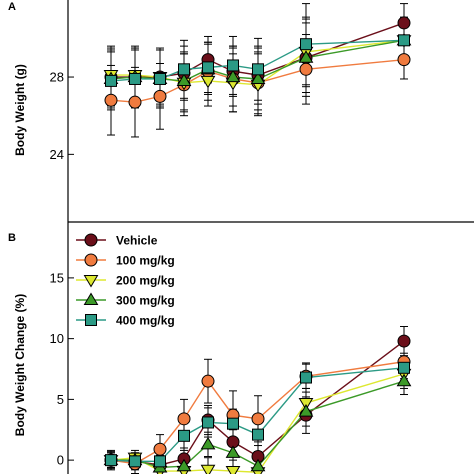  Describe the element at coordinates (145, 301) in the screenshot. I see `legend-label: 300 mg/kg` at that location.